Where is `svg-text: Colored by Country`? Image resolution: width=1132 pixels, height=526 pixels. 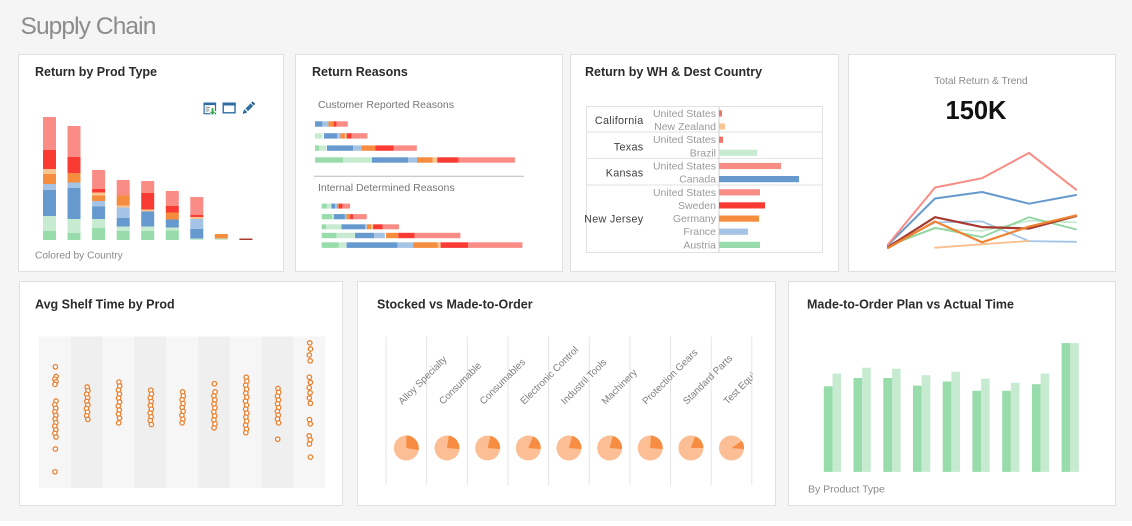 svg-text: Colored by Country is located at coordinates (79, 256).